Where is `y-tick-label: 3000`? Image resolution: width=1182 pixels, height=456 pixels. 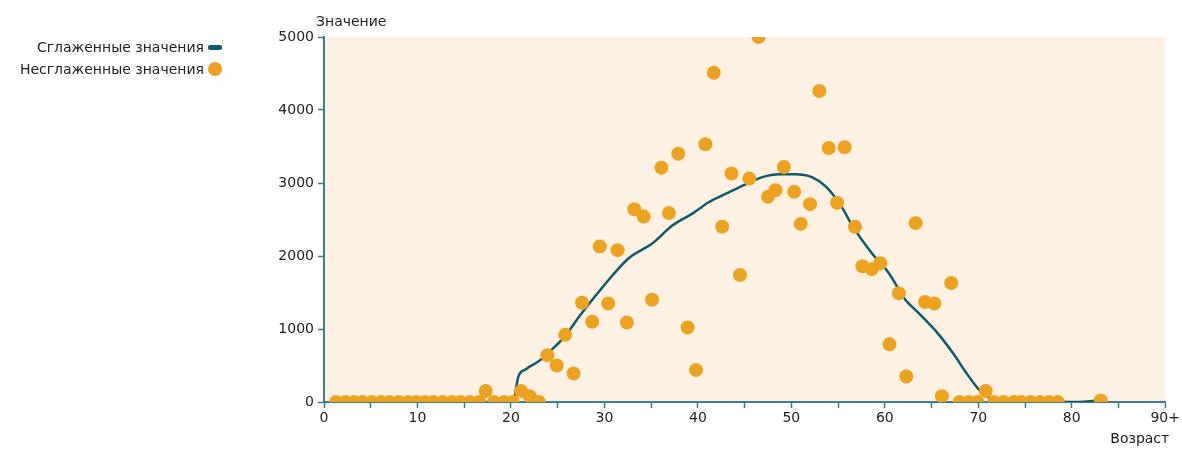 y-tick-label: 3000 is located at coordinates (296, 181).